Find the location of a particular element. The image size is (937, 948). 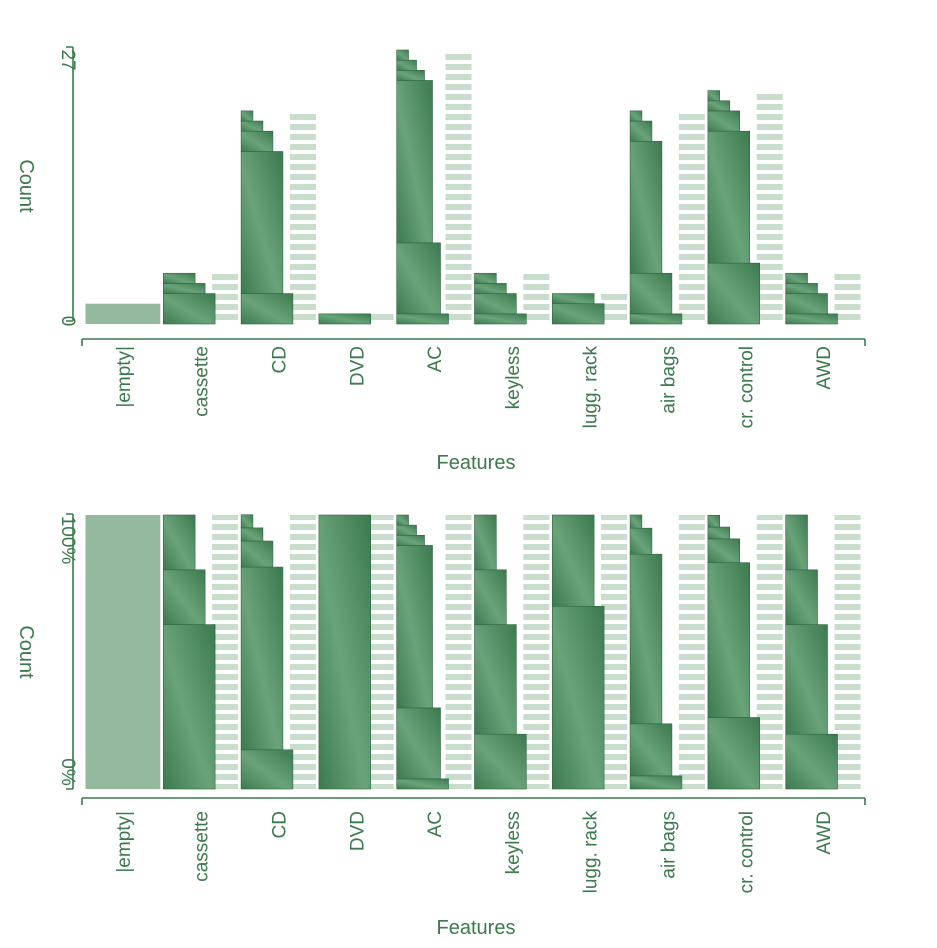

x-axis-title: Features is located at coordinates (476, 463).